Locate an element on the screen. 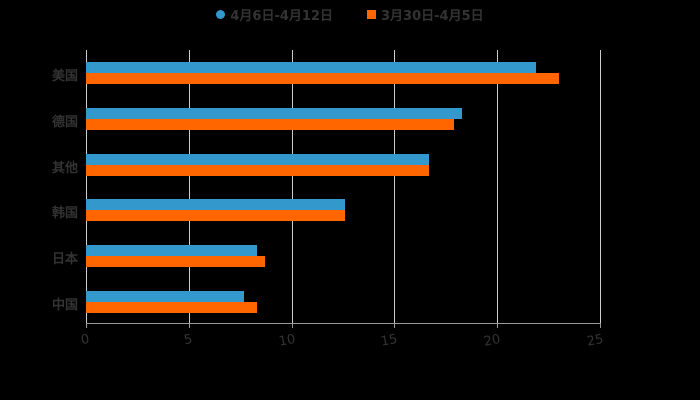 Image resolution: width=700 pixels, height=400 pixels. legend-item-series-1: 4月6日-4月12日 is located at coordinates (274, 14).